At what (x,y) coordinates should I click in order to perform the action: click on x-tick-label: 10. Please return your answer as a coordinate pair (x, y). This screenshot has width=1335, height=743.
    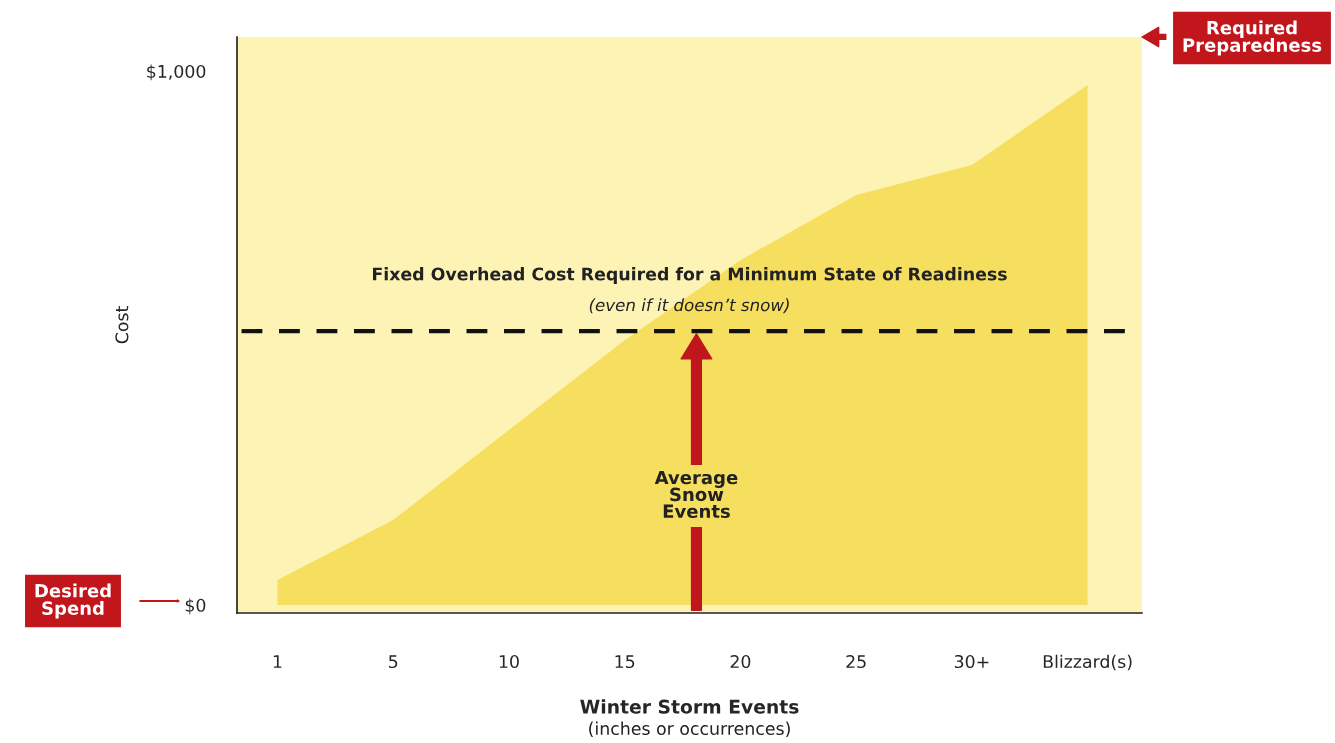
    Looking at the image, I should click on (509, 661).